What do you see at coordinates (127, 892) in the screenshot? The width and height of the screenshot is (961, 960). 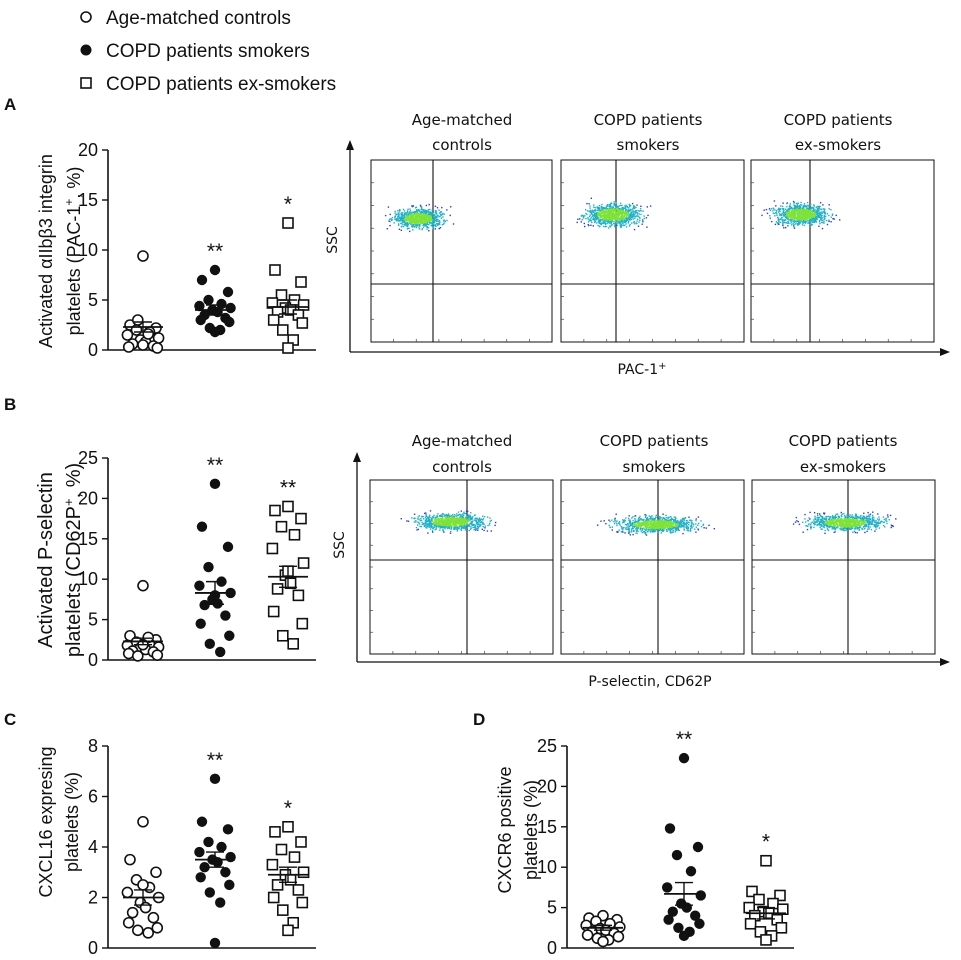 I see `data-point-controls` at bounding box center [127, 892].